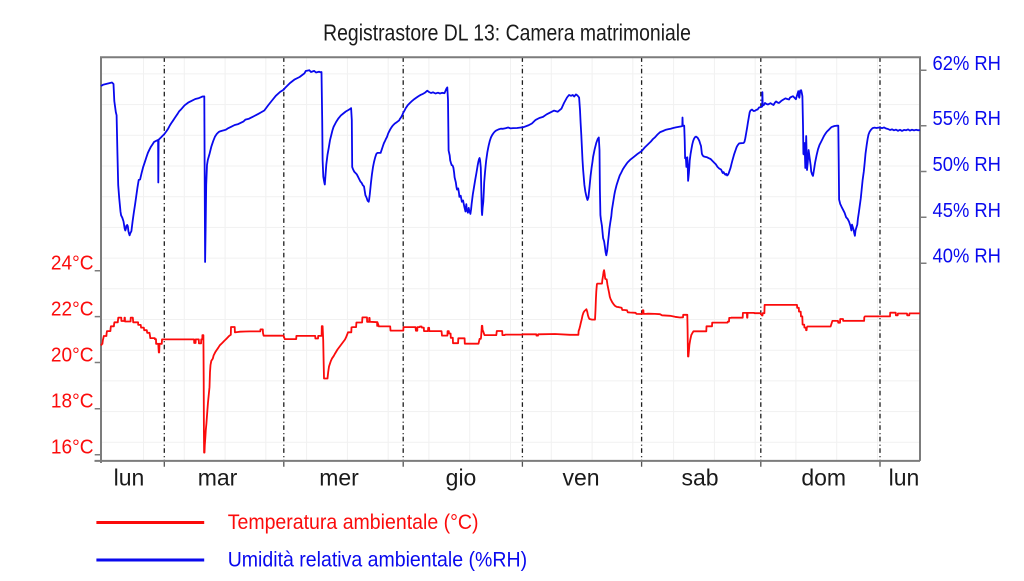  What do you see at coordinates (339, 478) in the screenshot?
I see `svg-text: mer` at bounding box center [339, 478].